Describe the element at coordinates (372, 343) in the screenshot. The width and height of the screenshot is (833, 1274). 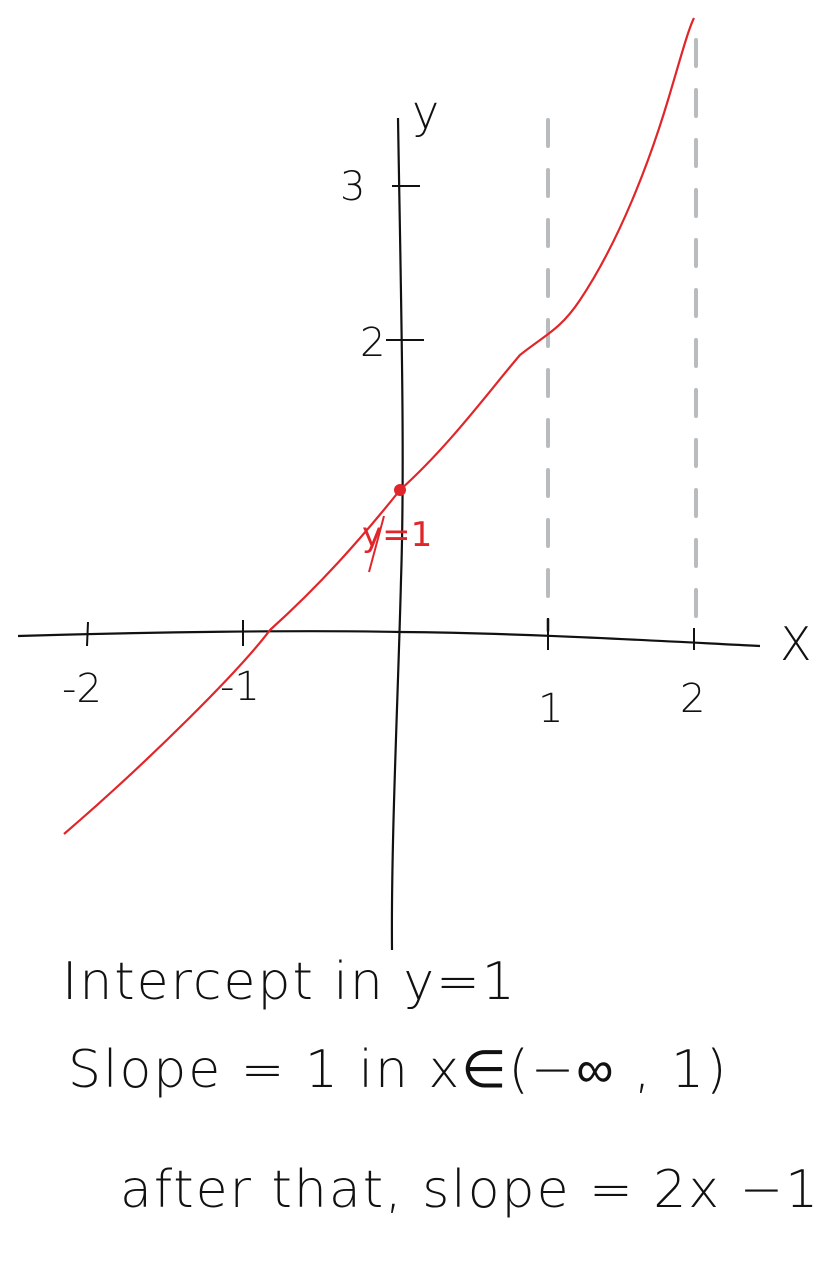
I see `y-tick-label-2: 2` at that location.